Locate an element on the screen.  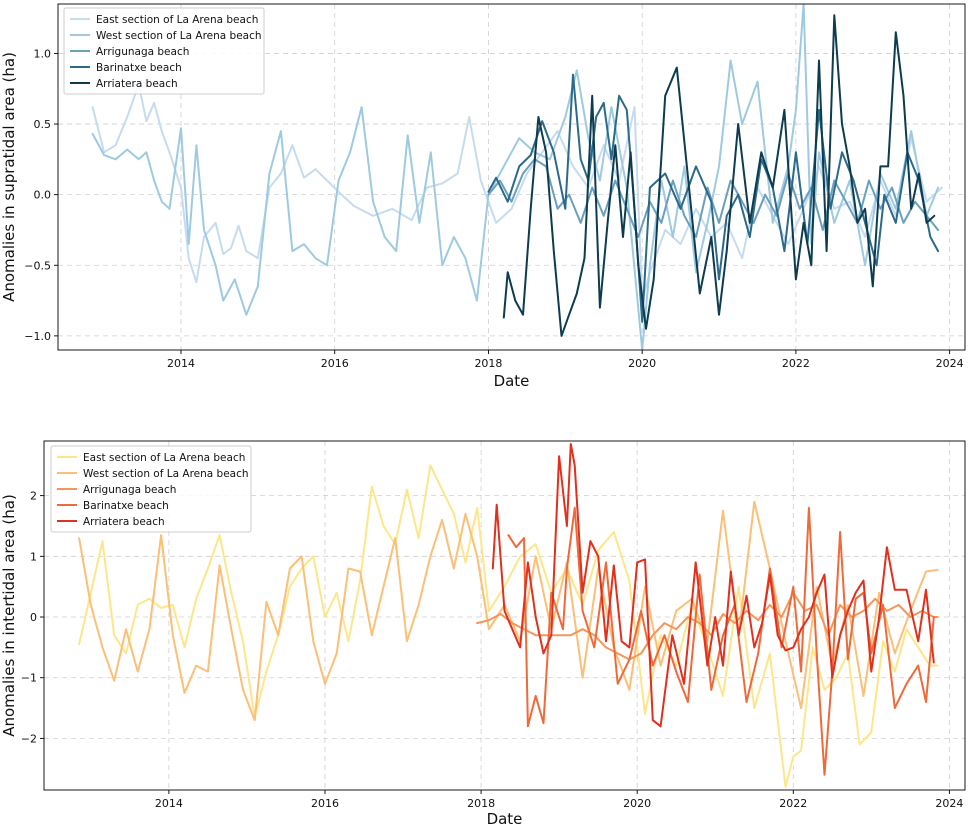
y-tick-label: −1 is located at coordinates (29, 678).